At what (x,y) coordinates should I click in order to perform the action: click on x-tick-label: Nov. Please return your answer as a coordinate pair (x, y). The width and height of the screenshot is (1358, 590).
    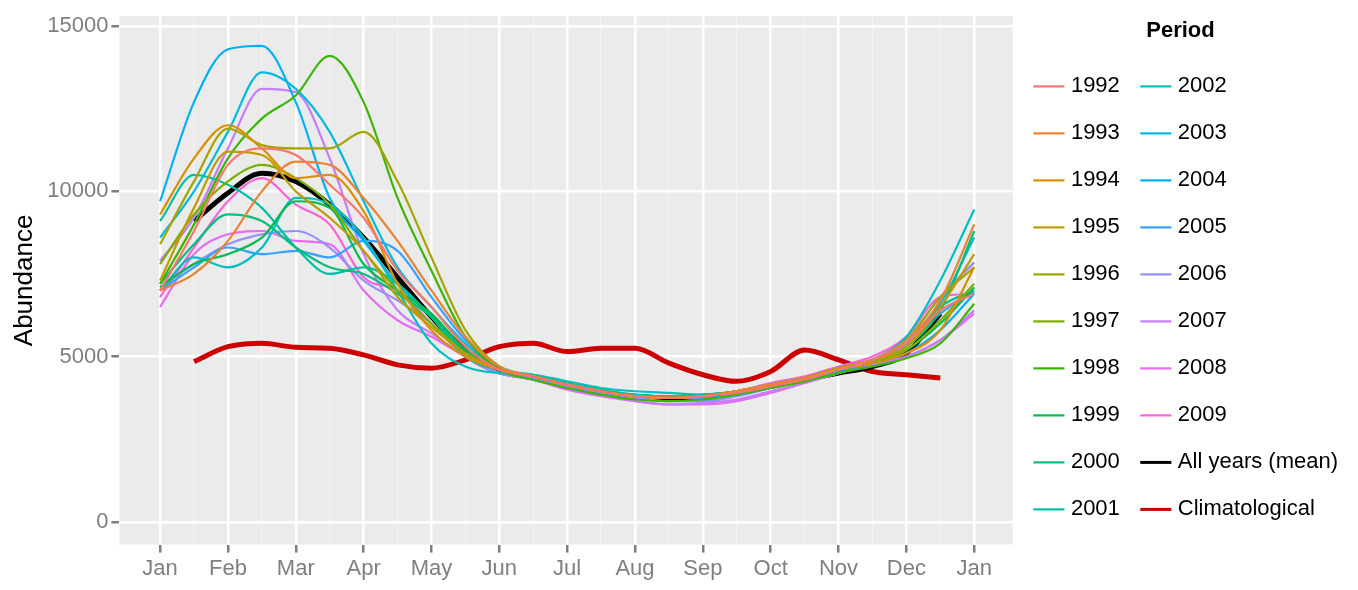
    Looking at the image, I should click on (838, 567).